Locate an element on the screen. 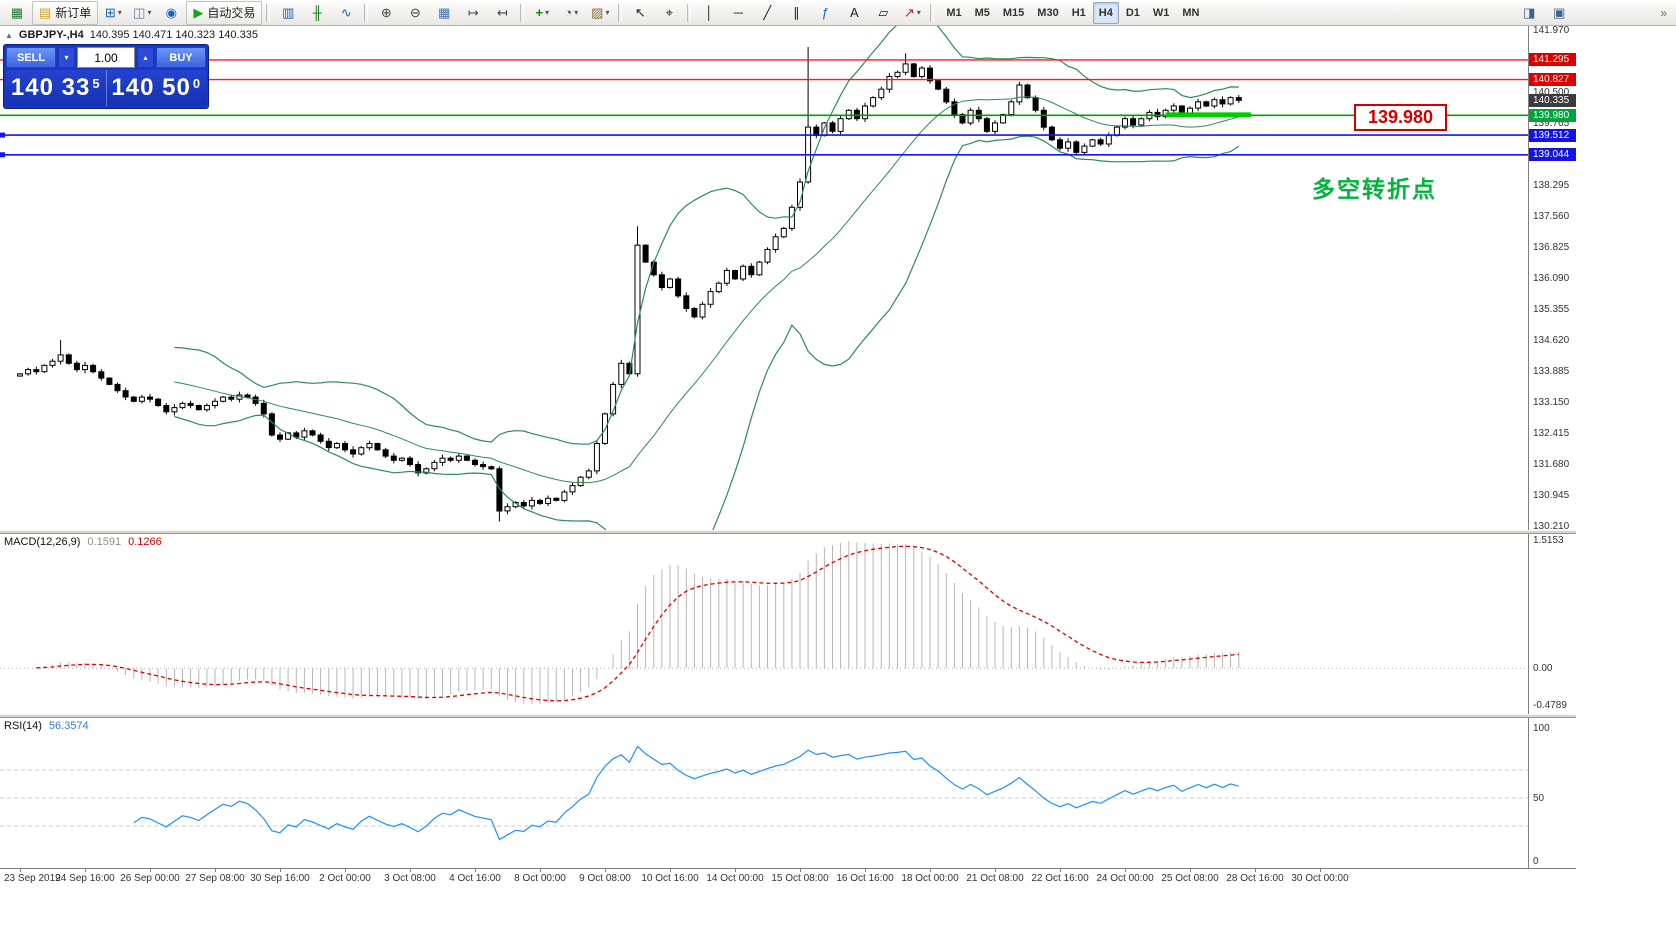  new-chart-icon: ⊞ ▾ is located at coordinates (113, 13).